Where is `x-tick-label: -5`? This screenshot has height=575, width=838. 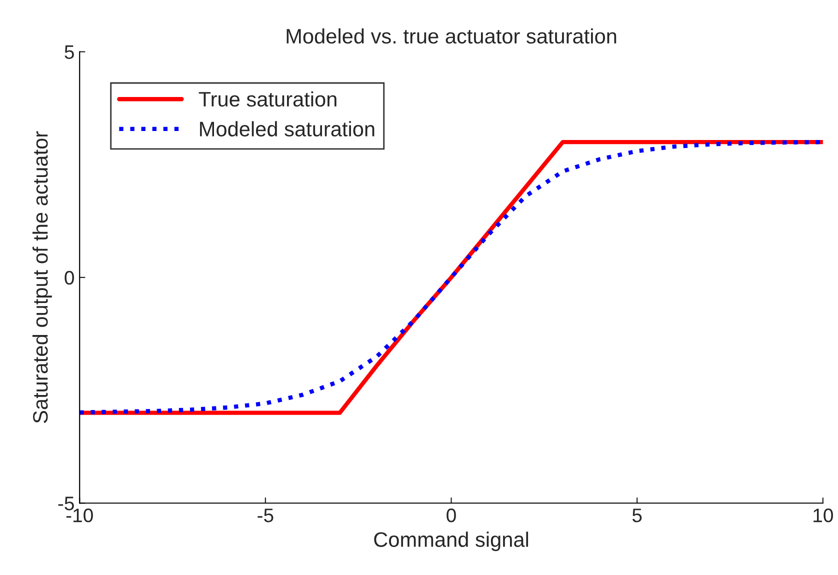 x-tick-label: -5 is located at coordinates (266, 515).